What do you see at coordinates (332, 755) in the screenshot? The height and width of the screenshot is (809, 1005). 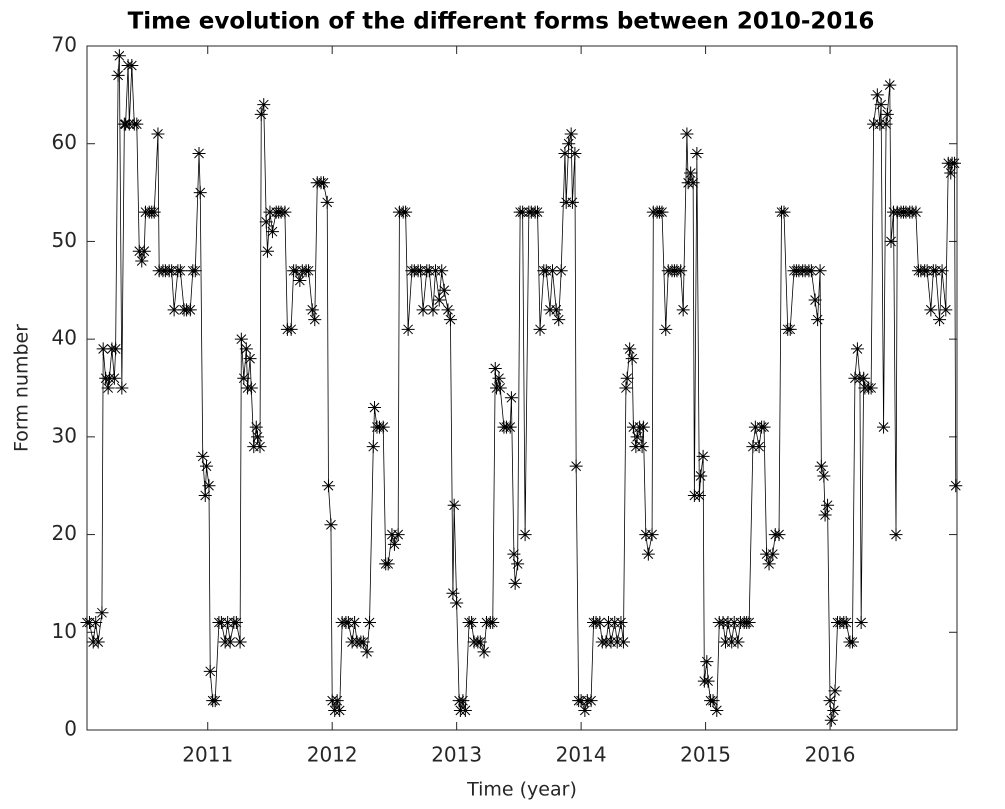 I see `x-tick-label: 2012` at bounding box center [332, 755].